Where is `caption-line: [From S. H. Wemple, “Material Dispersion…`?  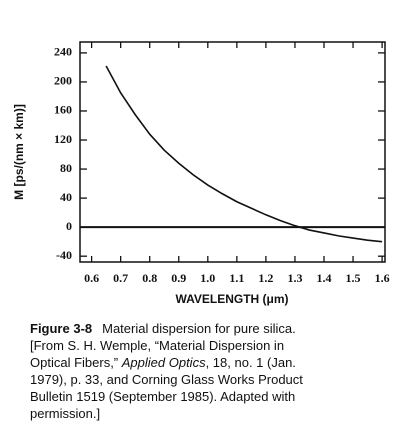 caption-line: [From S. H. Wemple, “Material Dispersion… is located at coordinates (157, 345).